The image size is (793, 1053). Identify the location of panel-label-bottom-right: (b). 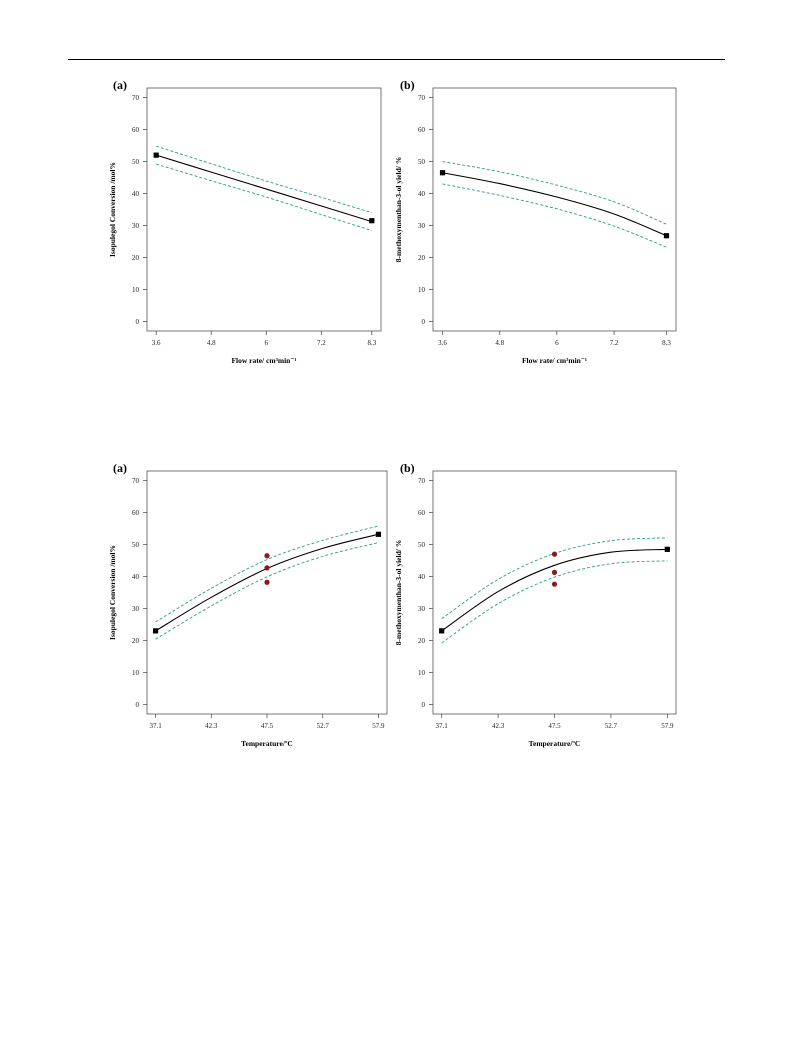
(407, 468).